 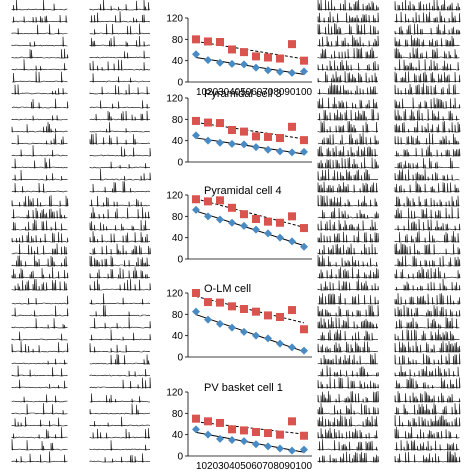 I want to click on scatter-panel-3: 0 40 80 120 Pyramidal cell 4, so click(x=239, y=225).